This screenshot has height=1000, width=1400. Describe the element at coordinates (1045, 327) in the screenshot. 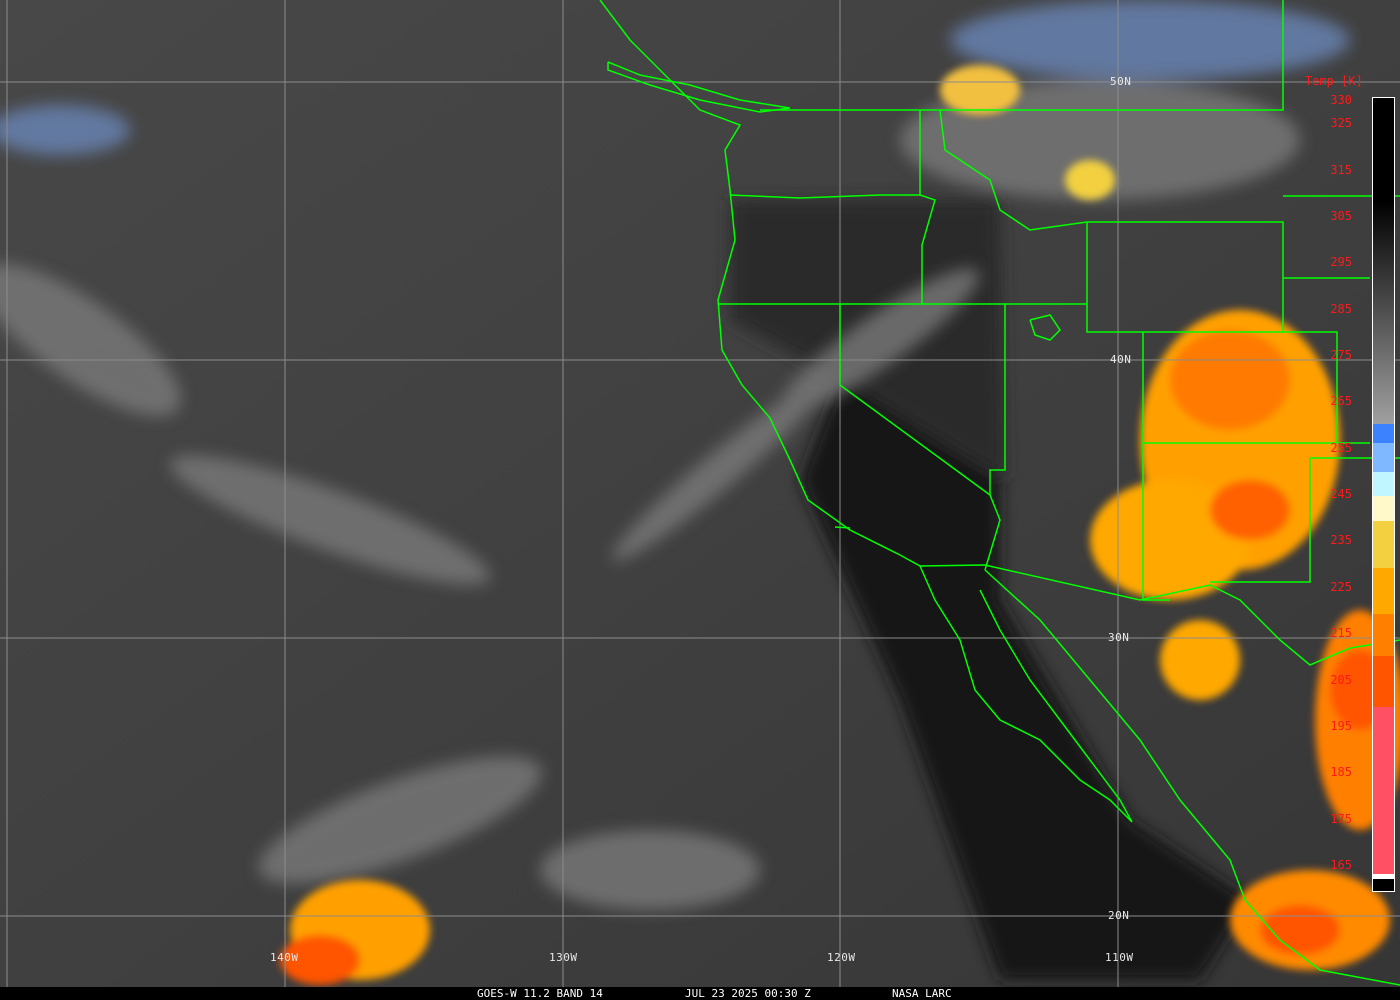

I see `great-salt-lake` at that location.